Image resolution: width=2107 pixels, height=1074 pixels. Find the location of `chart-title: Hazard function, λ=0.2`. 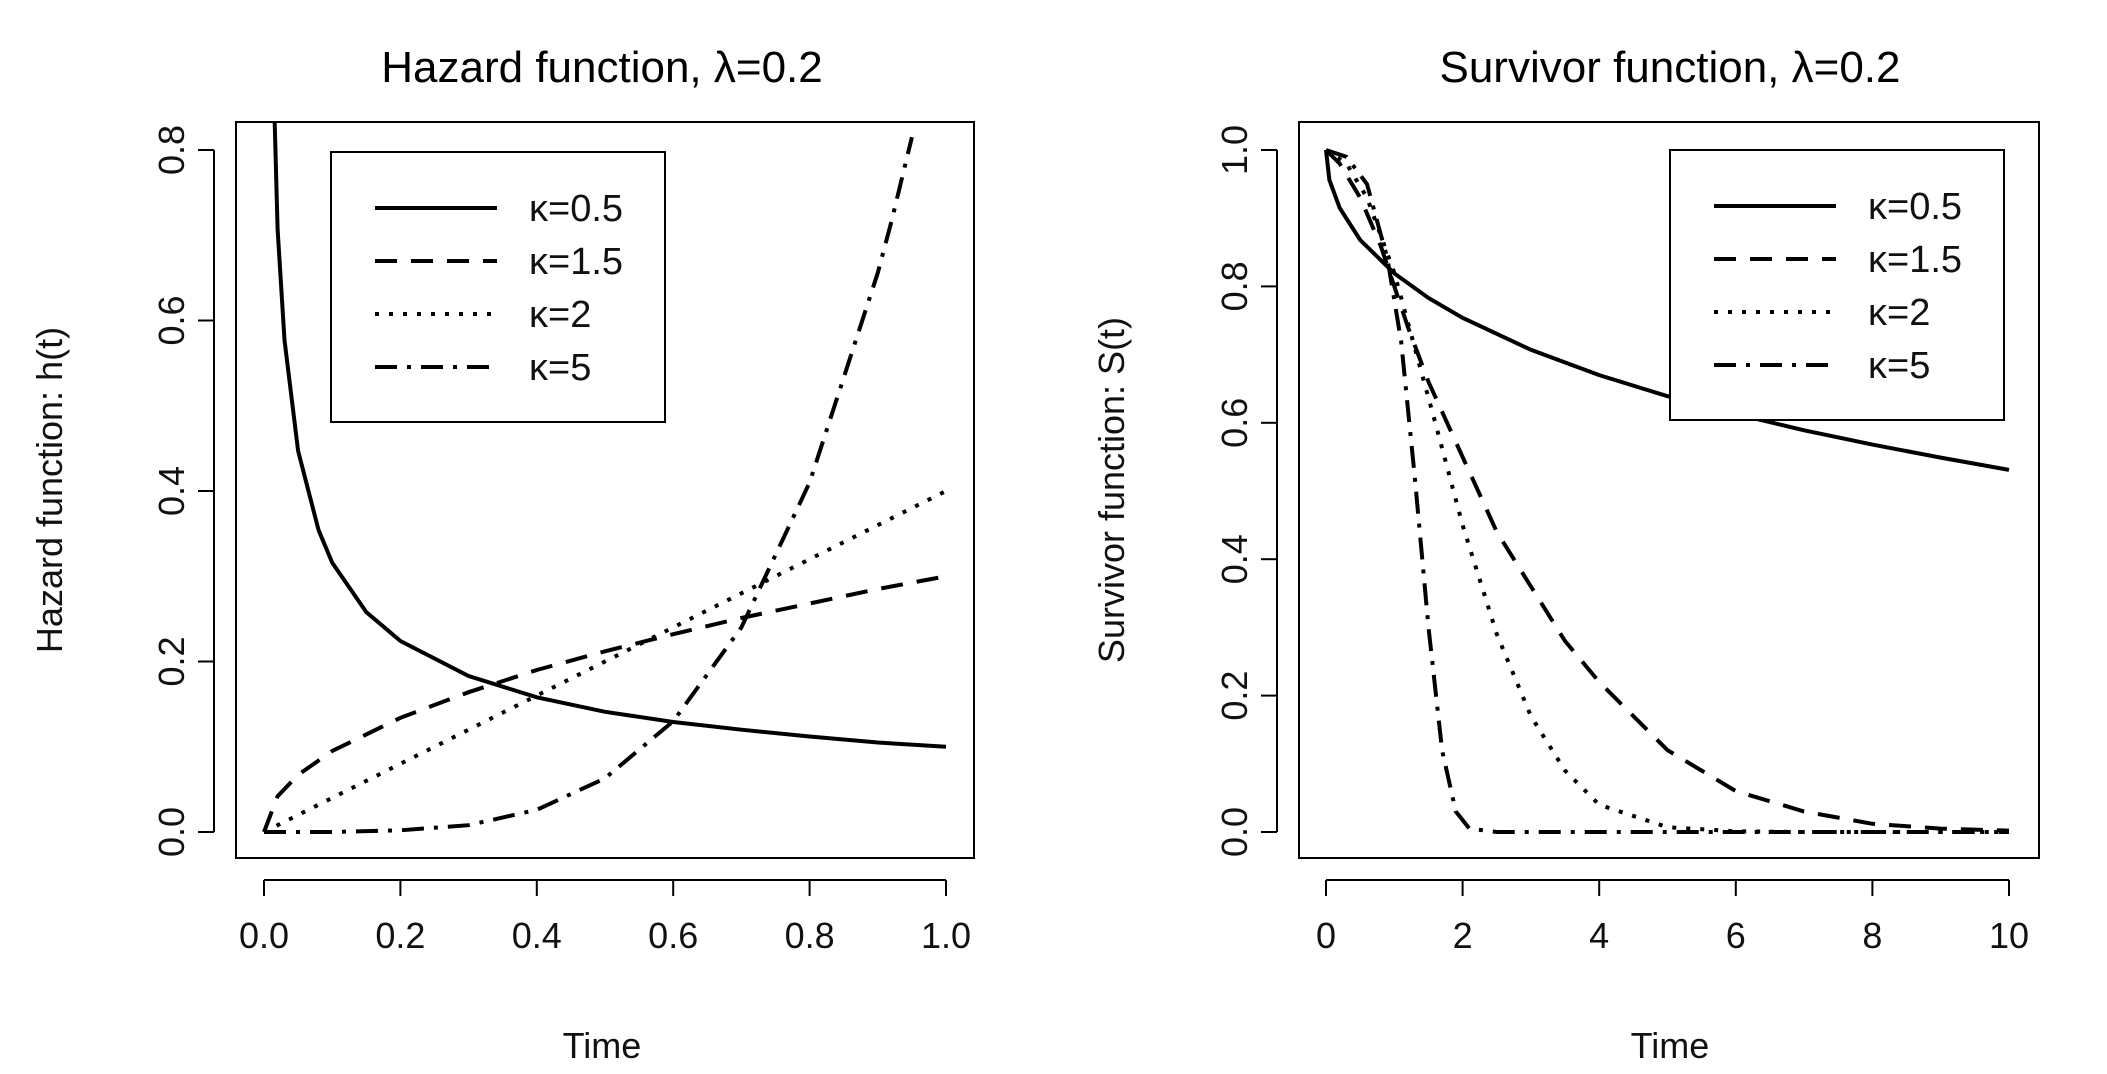

chart-title: Hazard function, λ=0.2 is located at coordinates (601, 67).